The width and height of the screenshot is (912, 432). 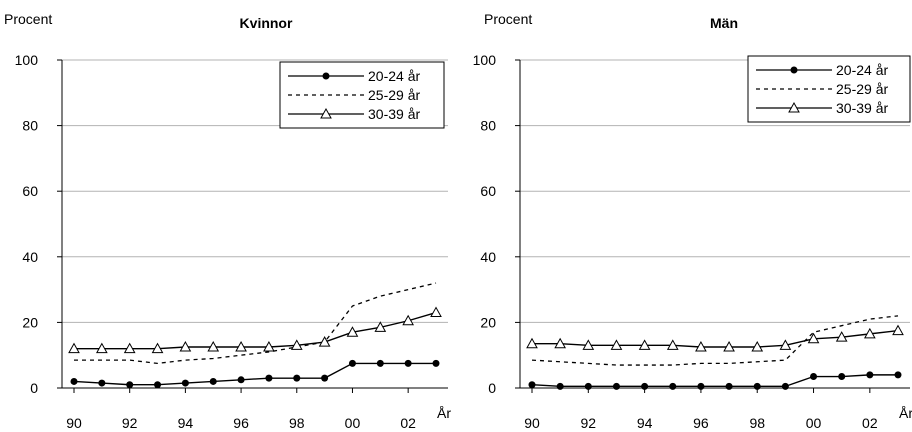 I want to click on x-tick-label: 02, so click(x=870, y=423).